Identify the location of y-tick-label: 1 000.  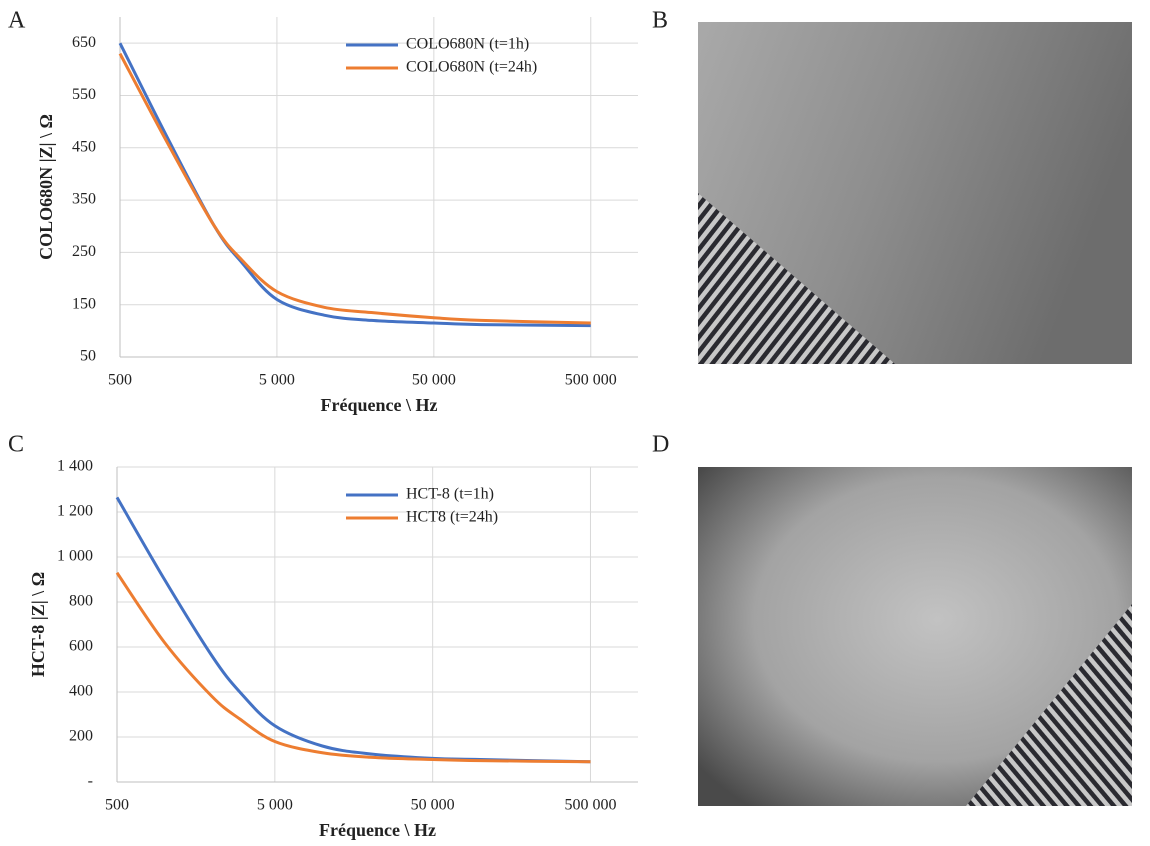
(75, 556).